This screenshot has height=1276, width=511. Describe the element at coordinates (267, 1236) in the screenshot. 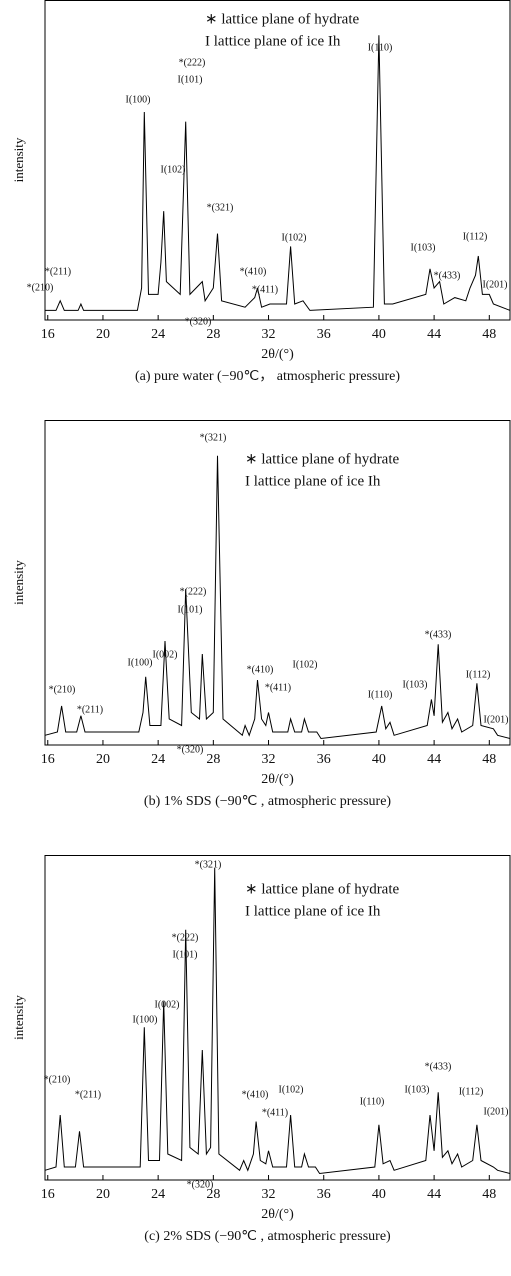

I see `caption: (c) 2% SDS (−90℃ , atmospheric pressure)` at that location.